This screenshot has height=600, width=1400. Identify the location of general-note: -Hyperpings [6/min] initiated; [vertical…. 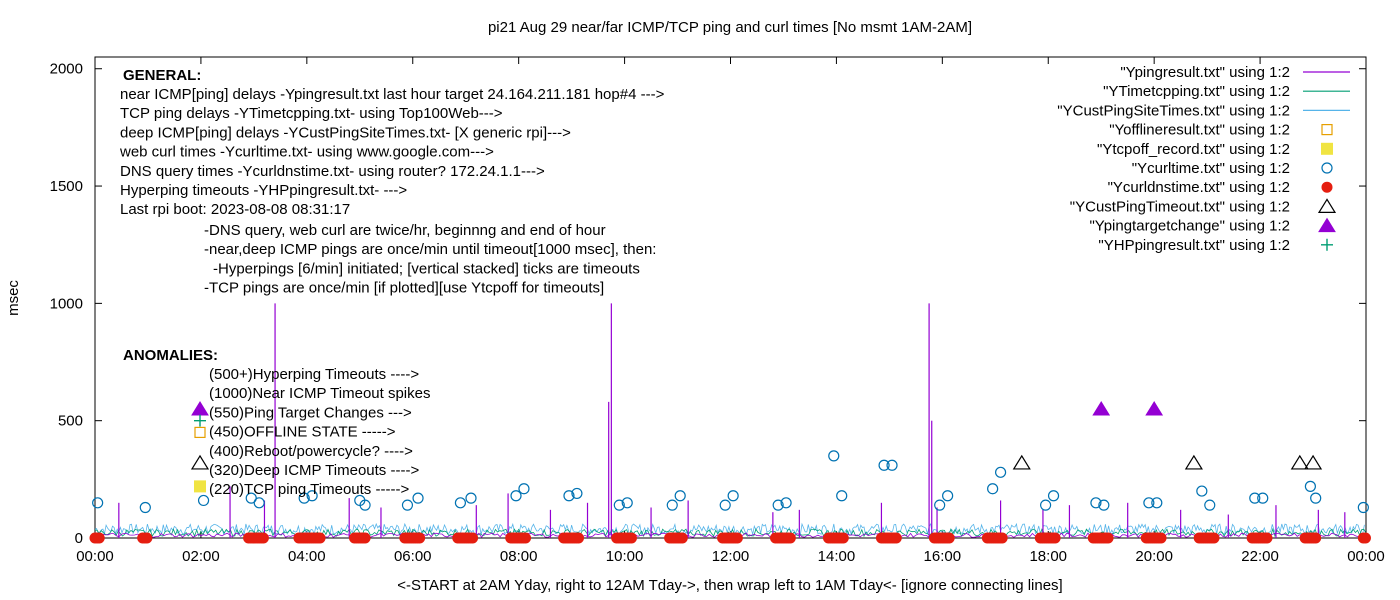
(426, 268).